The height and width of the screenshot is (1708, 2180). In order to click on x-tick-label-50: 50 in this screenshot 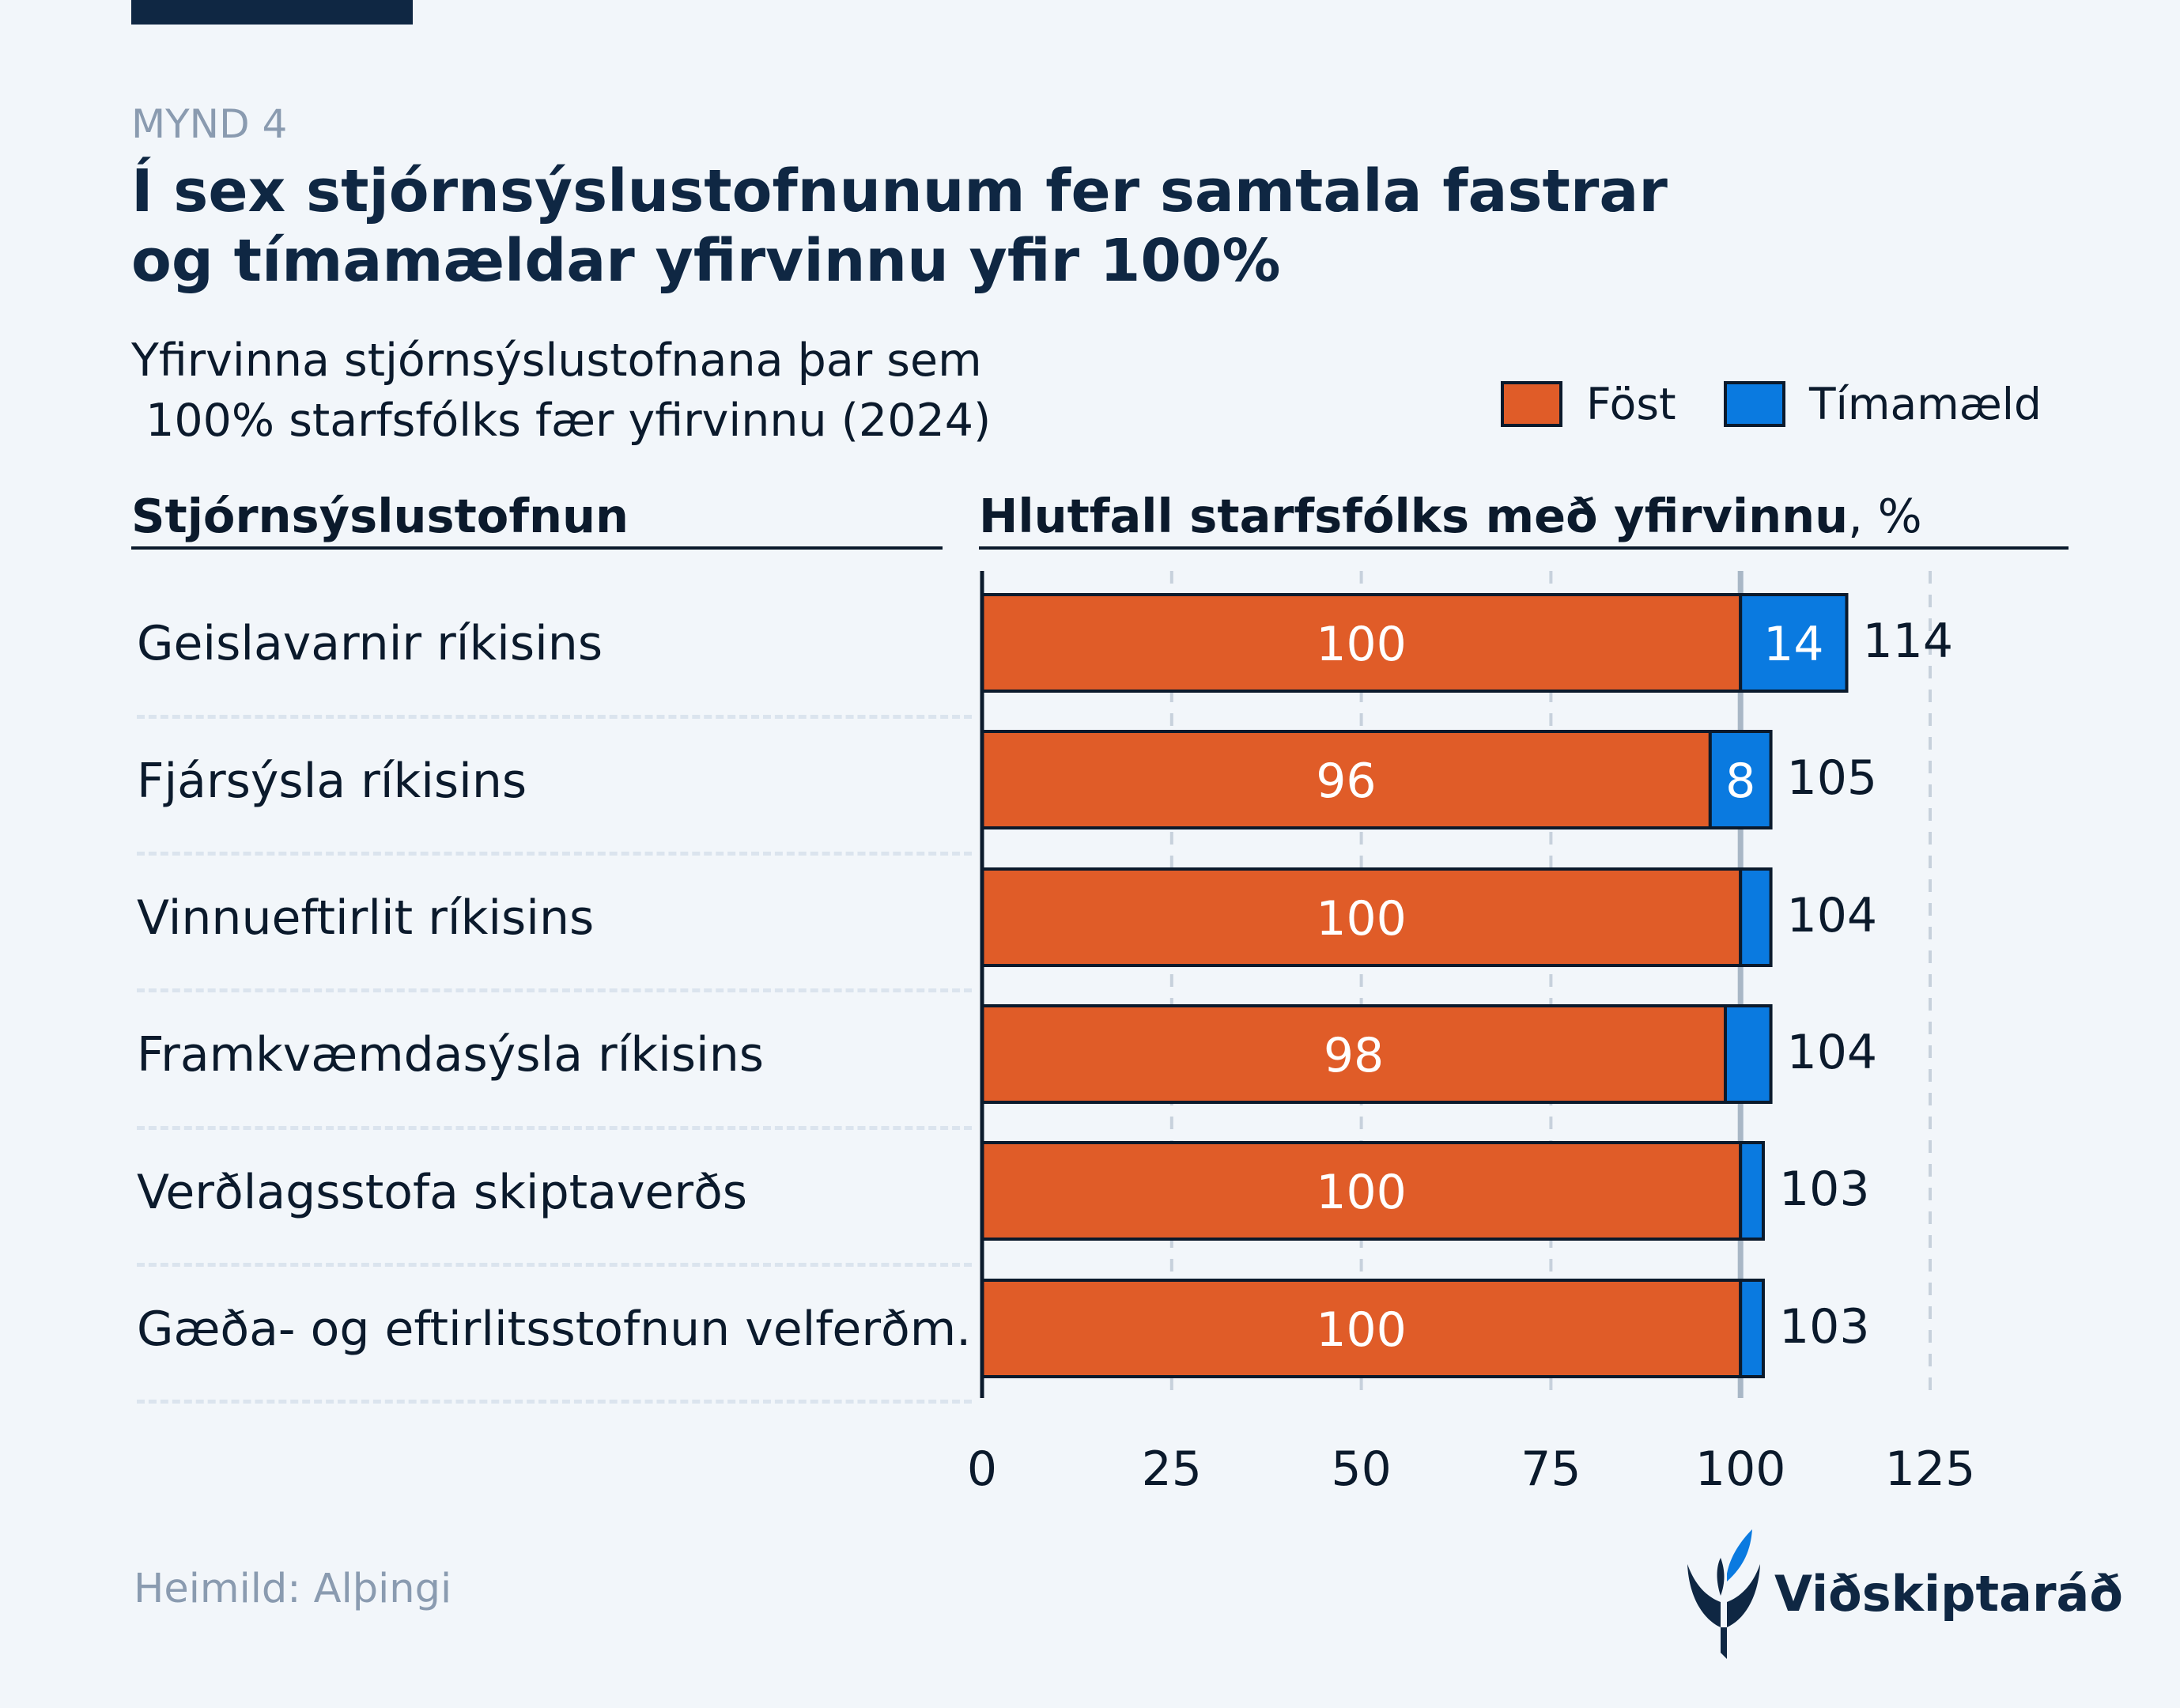, I will do `click(1361, 1470)`.